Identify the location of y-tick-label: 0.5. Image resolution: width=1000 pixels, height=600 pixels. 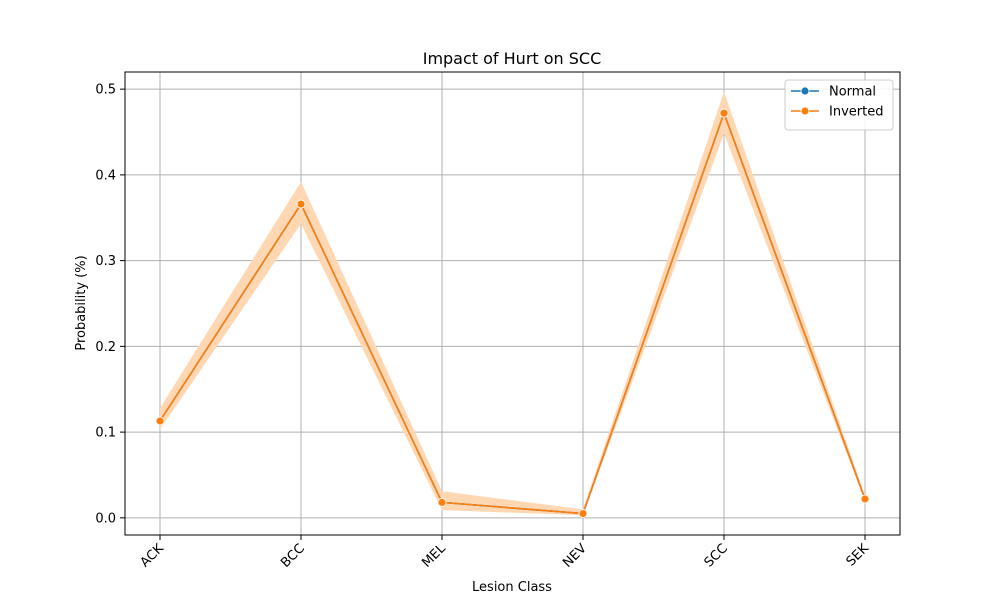
(105, 90).